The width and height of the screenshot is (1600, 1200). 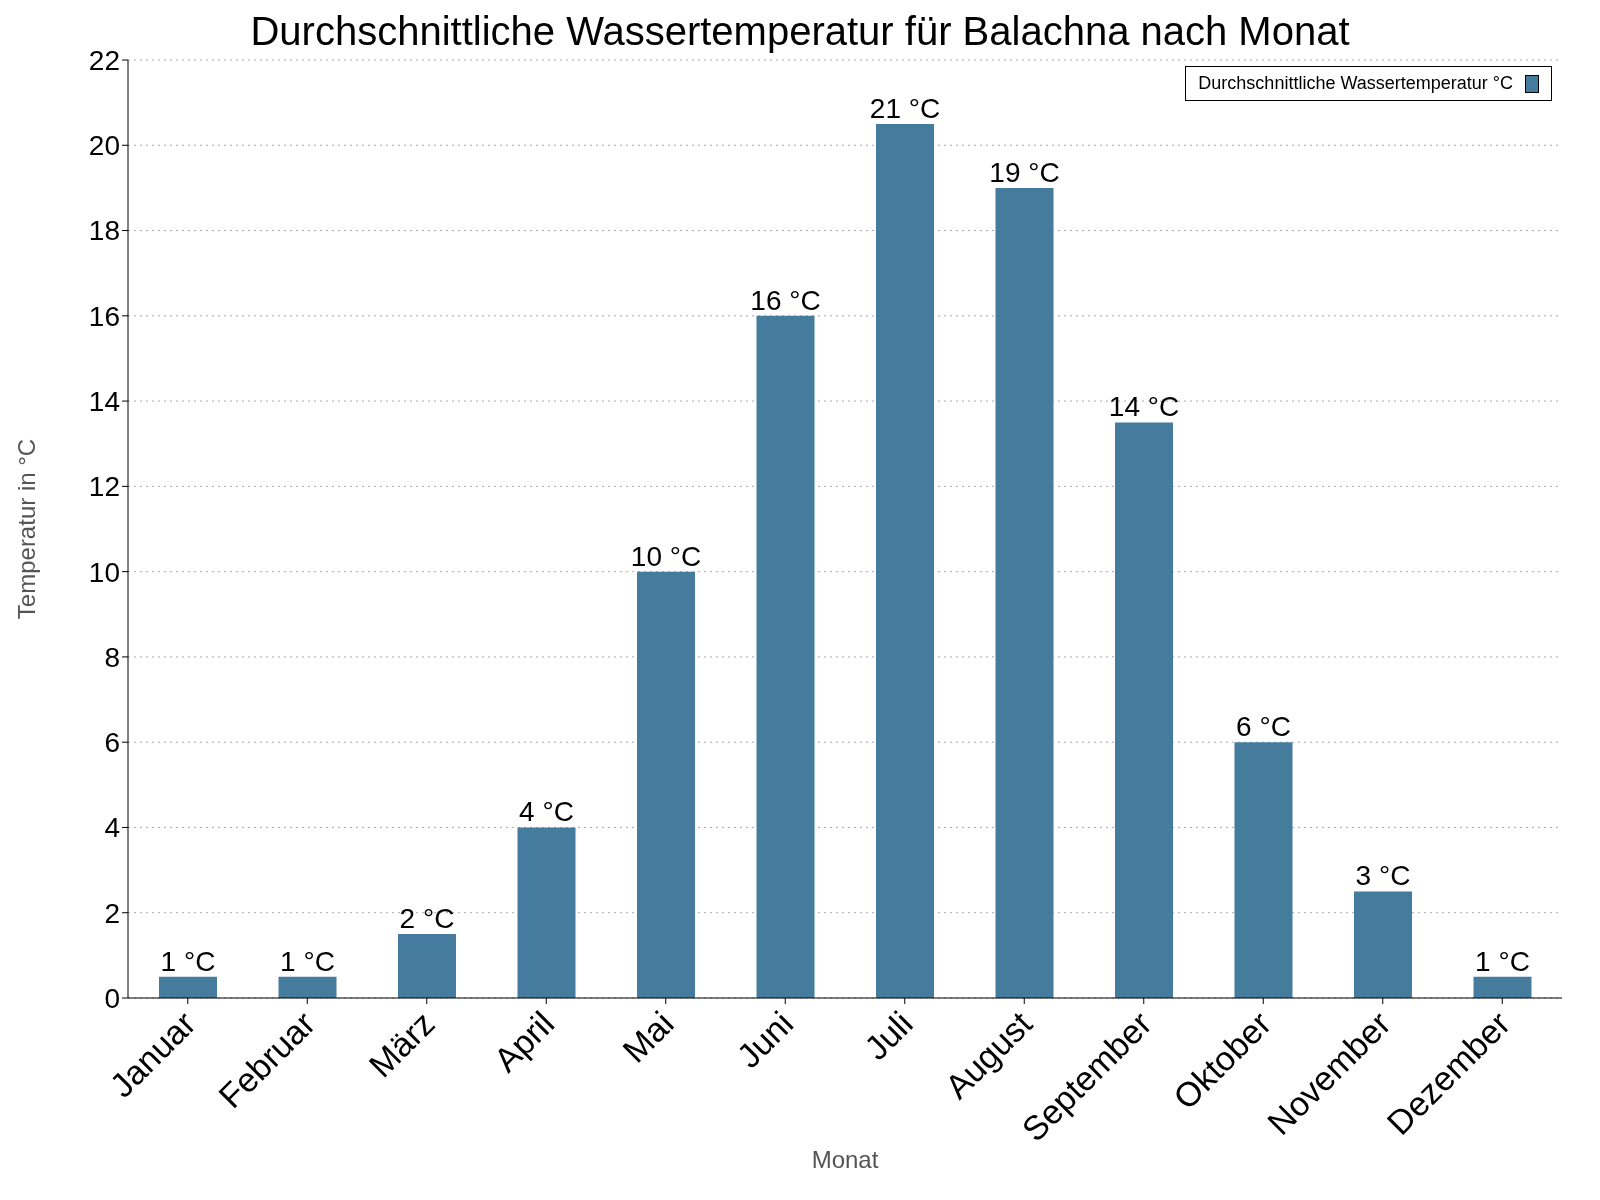 I want to click on y-tick-label: 16, so click(x=104, y=316).